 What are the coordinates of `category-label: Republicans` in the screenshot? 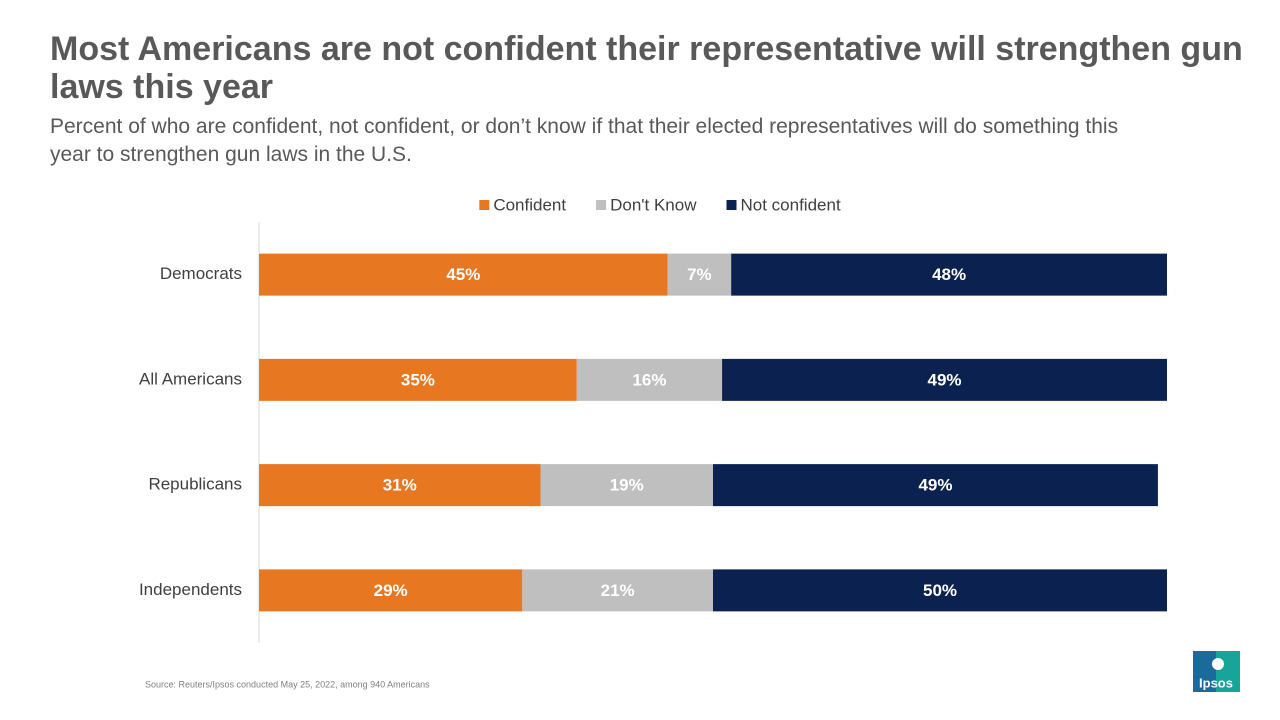 It's located at (195, 484).